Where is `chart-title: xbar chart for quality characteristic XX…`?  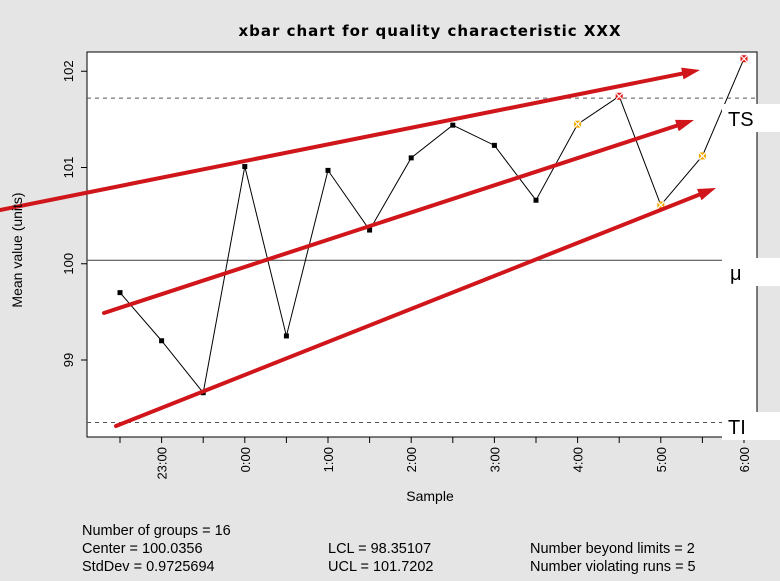
chart-title: xbar chart for quality characteristic XX… is located at coordinates (429, 31).